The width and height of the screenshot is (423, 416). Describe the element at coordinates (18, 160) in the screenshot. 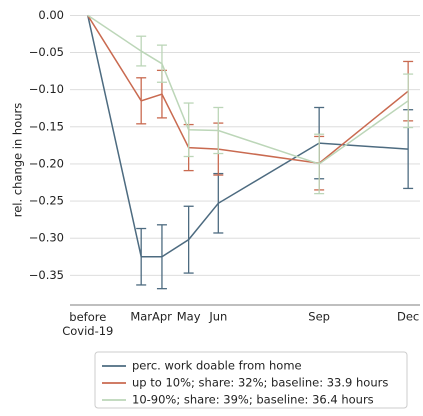

I see `y-axis-label: rel. change in hours` at that location.